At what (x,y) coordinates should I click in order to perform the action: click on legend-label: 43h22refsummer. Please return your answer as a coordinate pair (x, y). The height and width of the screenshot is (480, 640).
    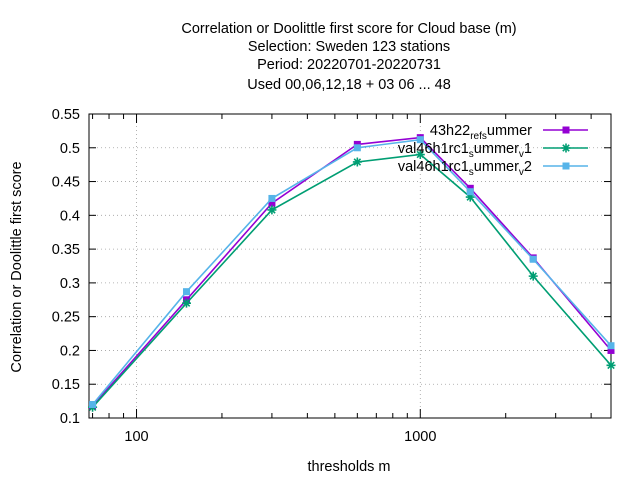
    Looking at the image, I should click on (481, 132).